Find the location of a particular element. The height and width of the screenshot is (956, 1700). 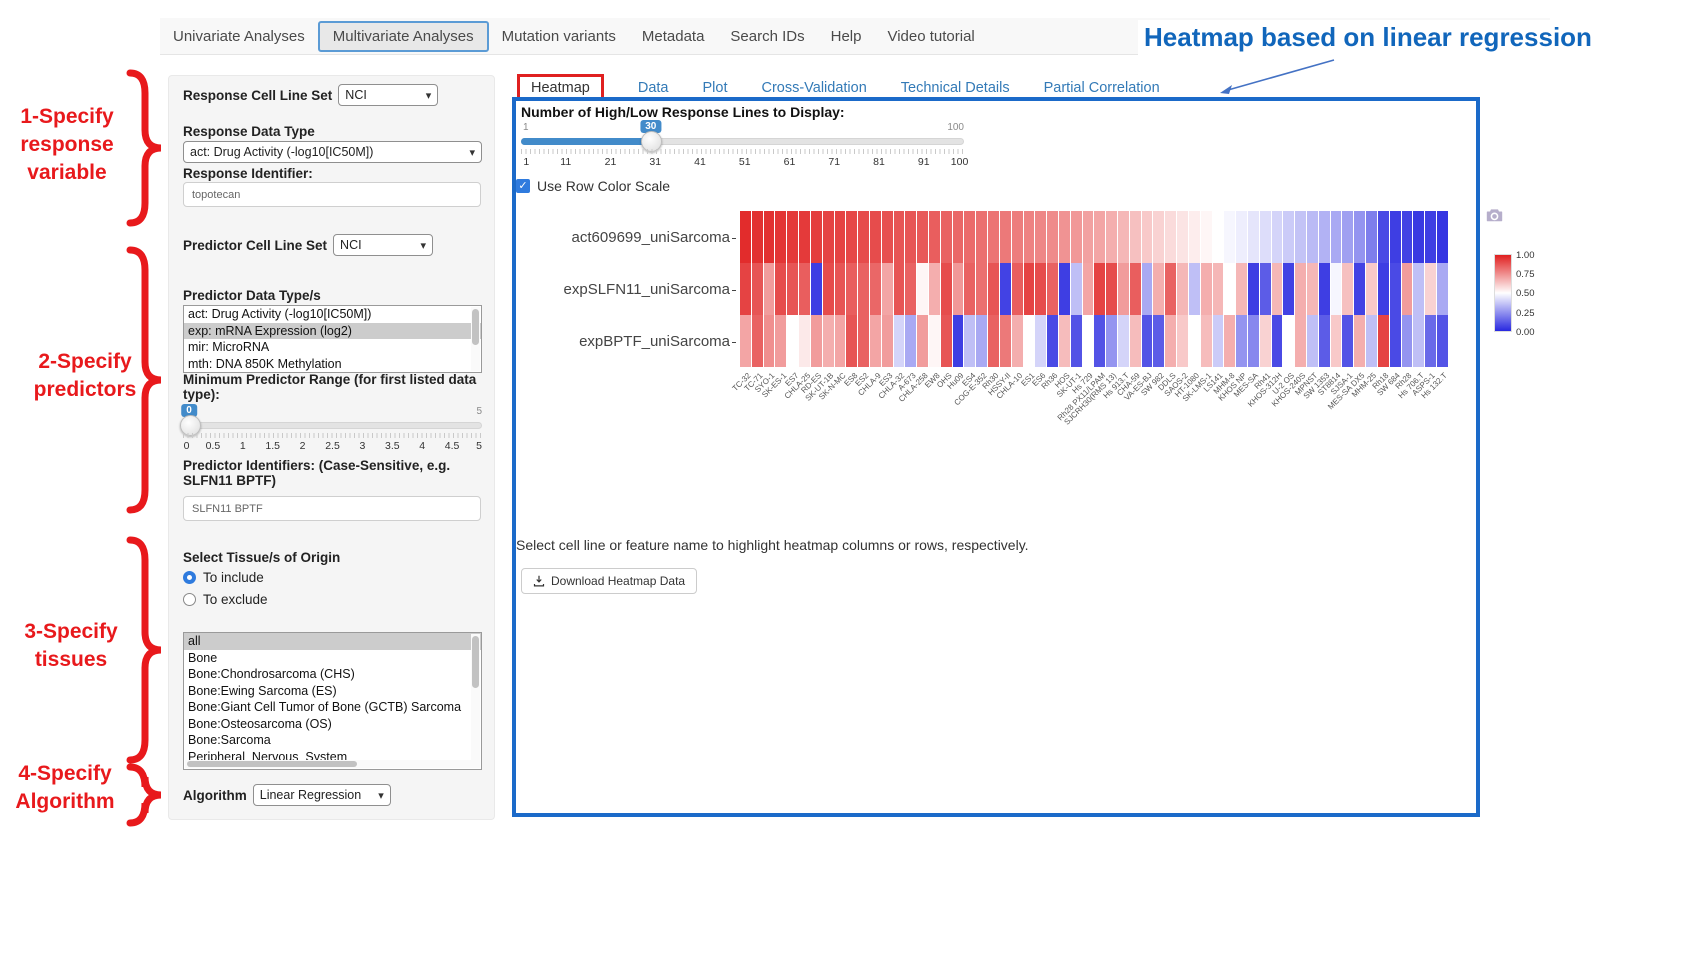

predictor-cell-line-set-select: NCI ▾ is located at coordinates (383, 245).